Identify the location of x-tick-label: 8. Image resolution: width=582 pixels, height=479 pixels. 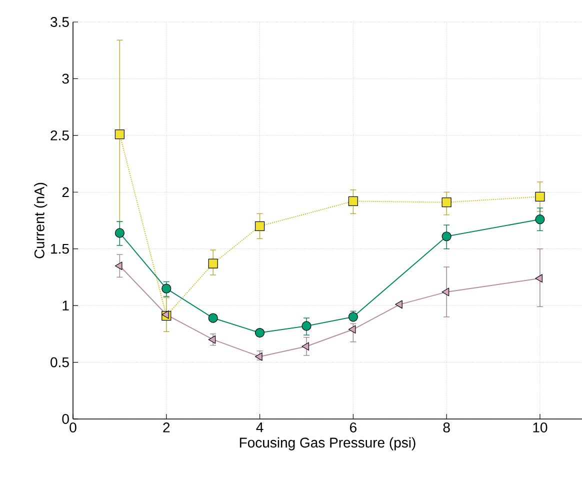
(446, 427).